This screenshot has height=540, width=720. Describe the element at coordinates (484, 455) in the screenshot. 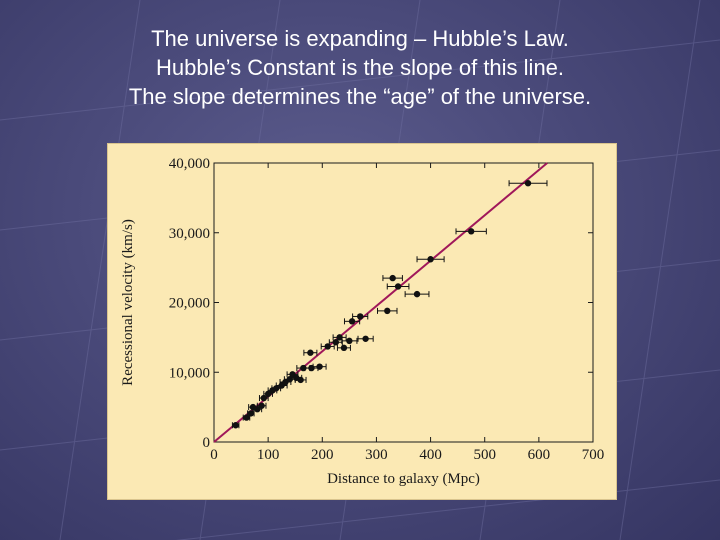

I see `x-tick-label: 500` at that location.